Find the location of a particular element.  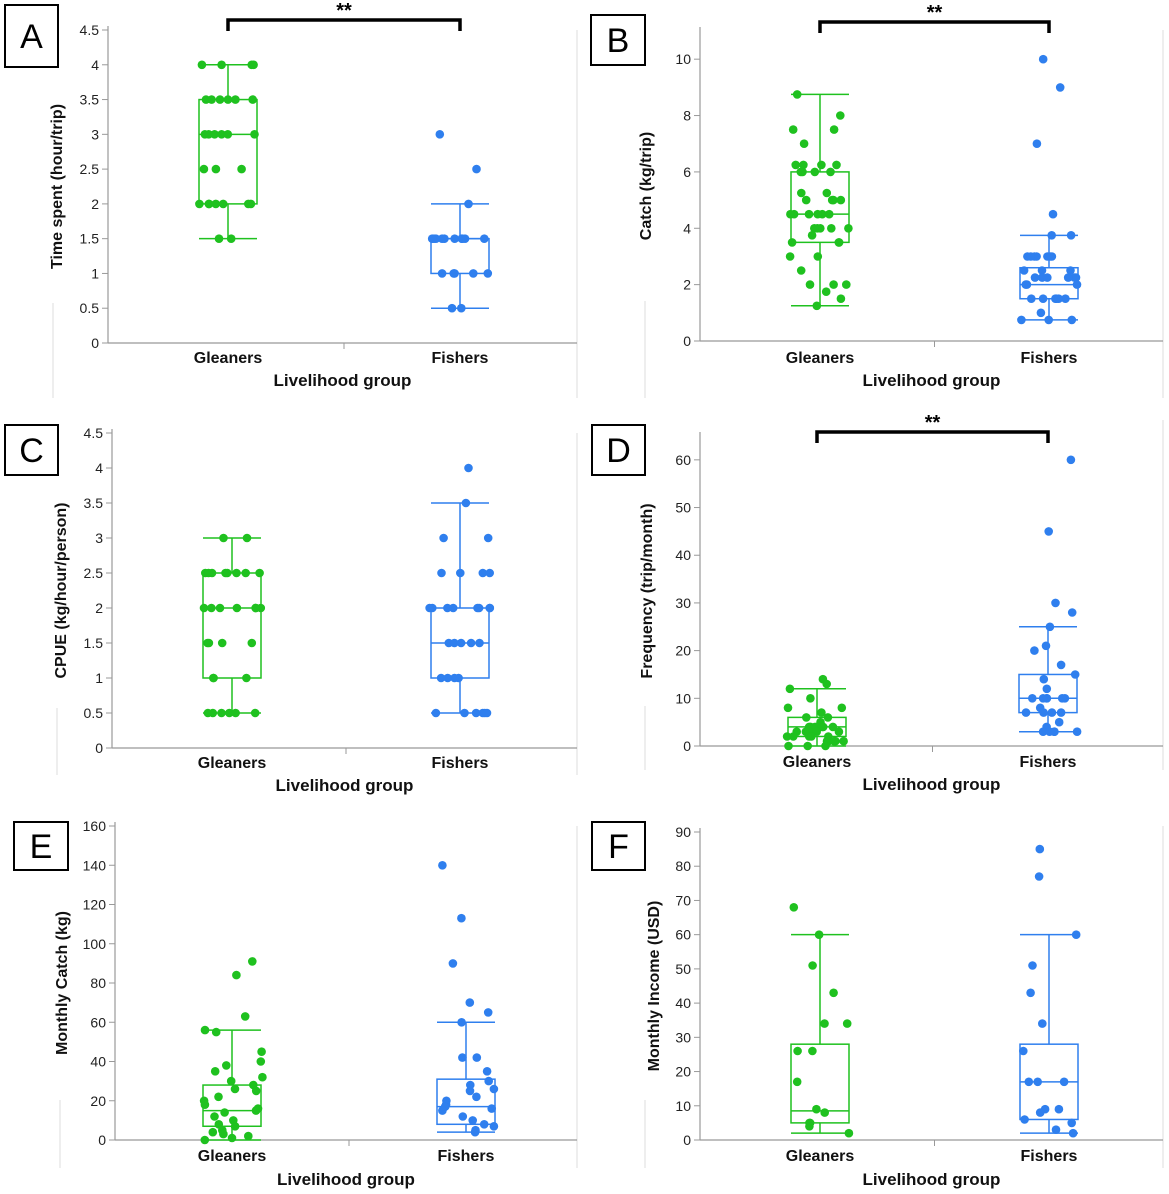

y-tick-label: 70 is located at coordinates (683, 900).